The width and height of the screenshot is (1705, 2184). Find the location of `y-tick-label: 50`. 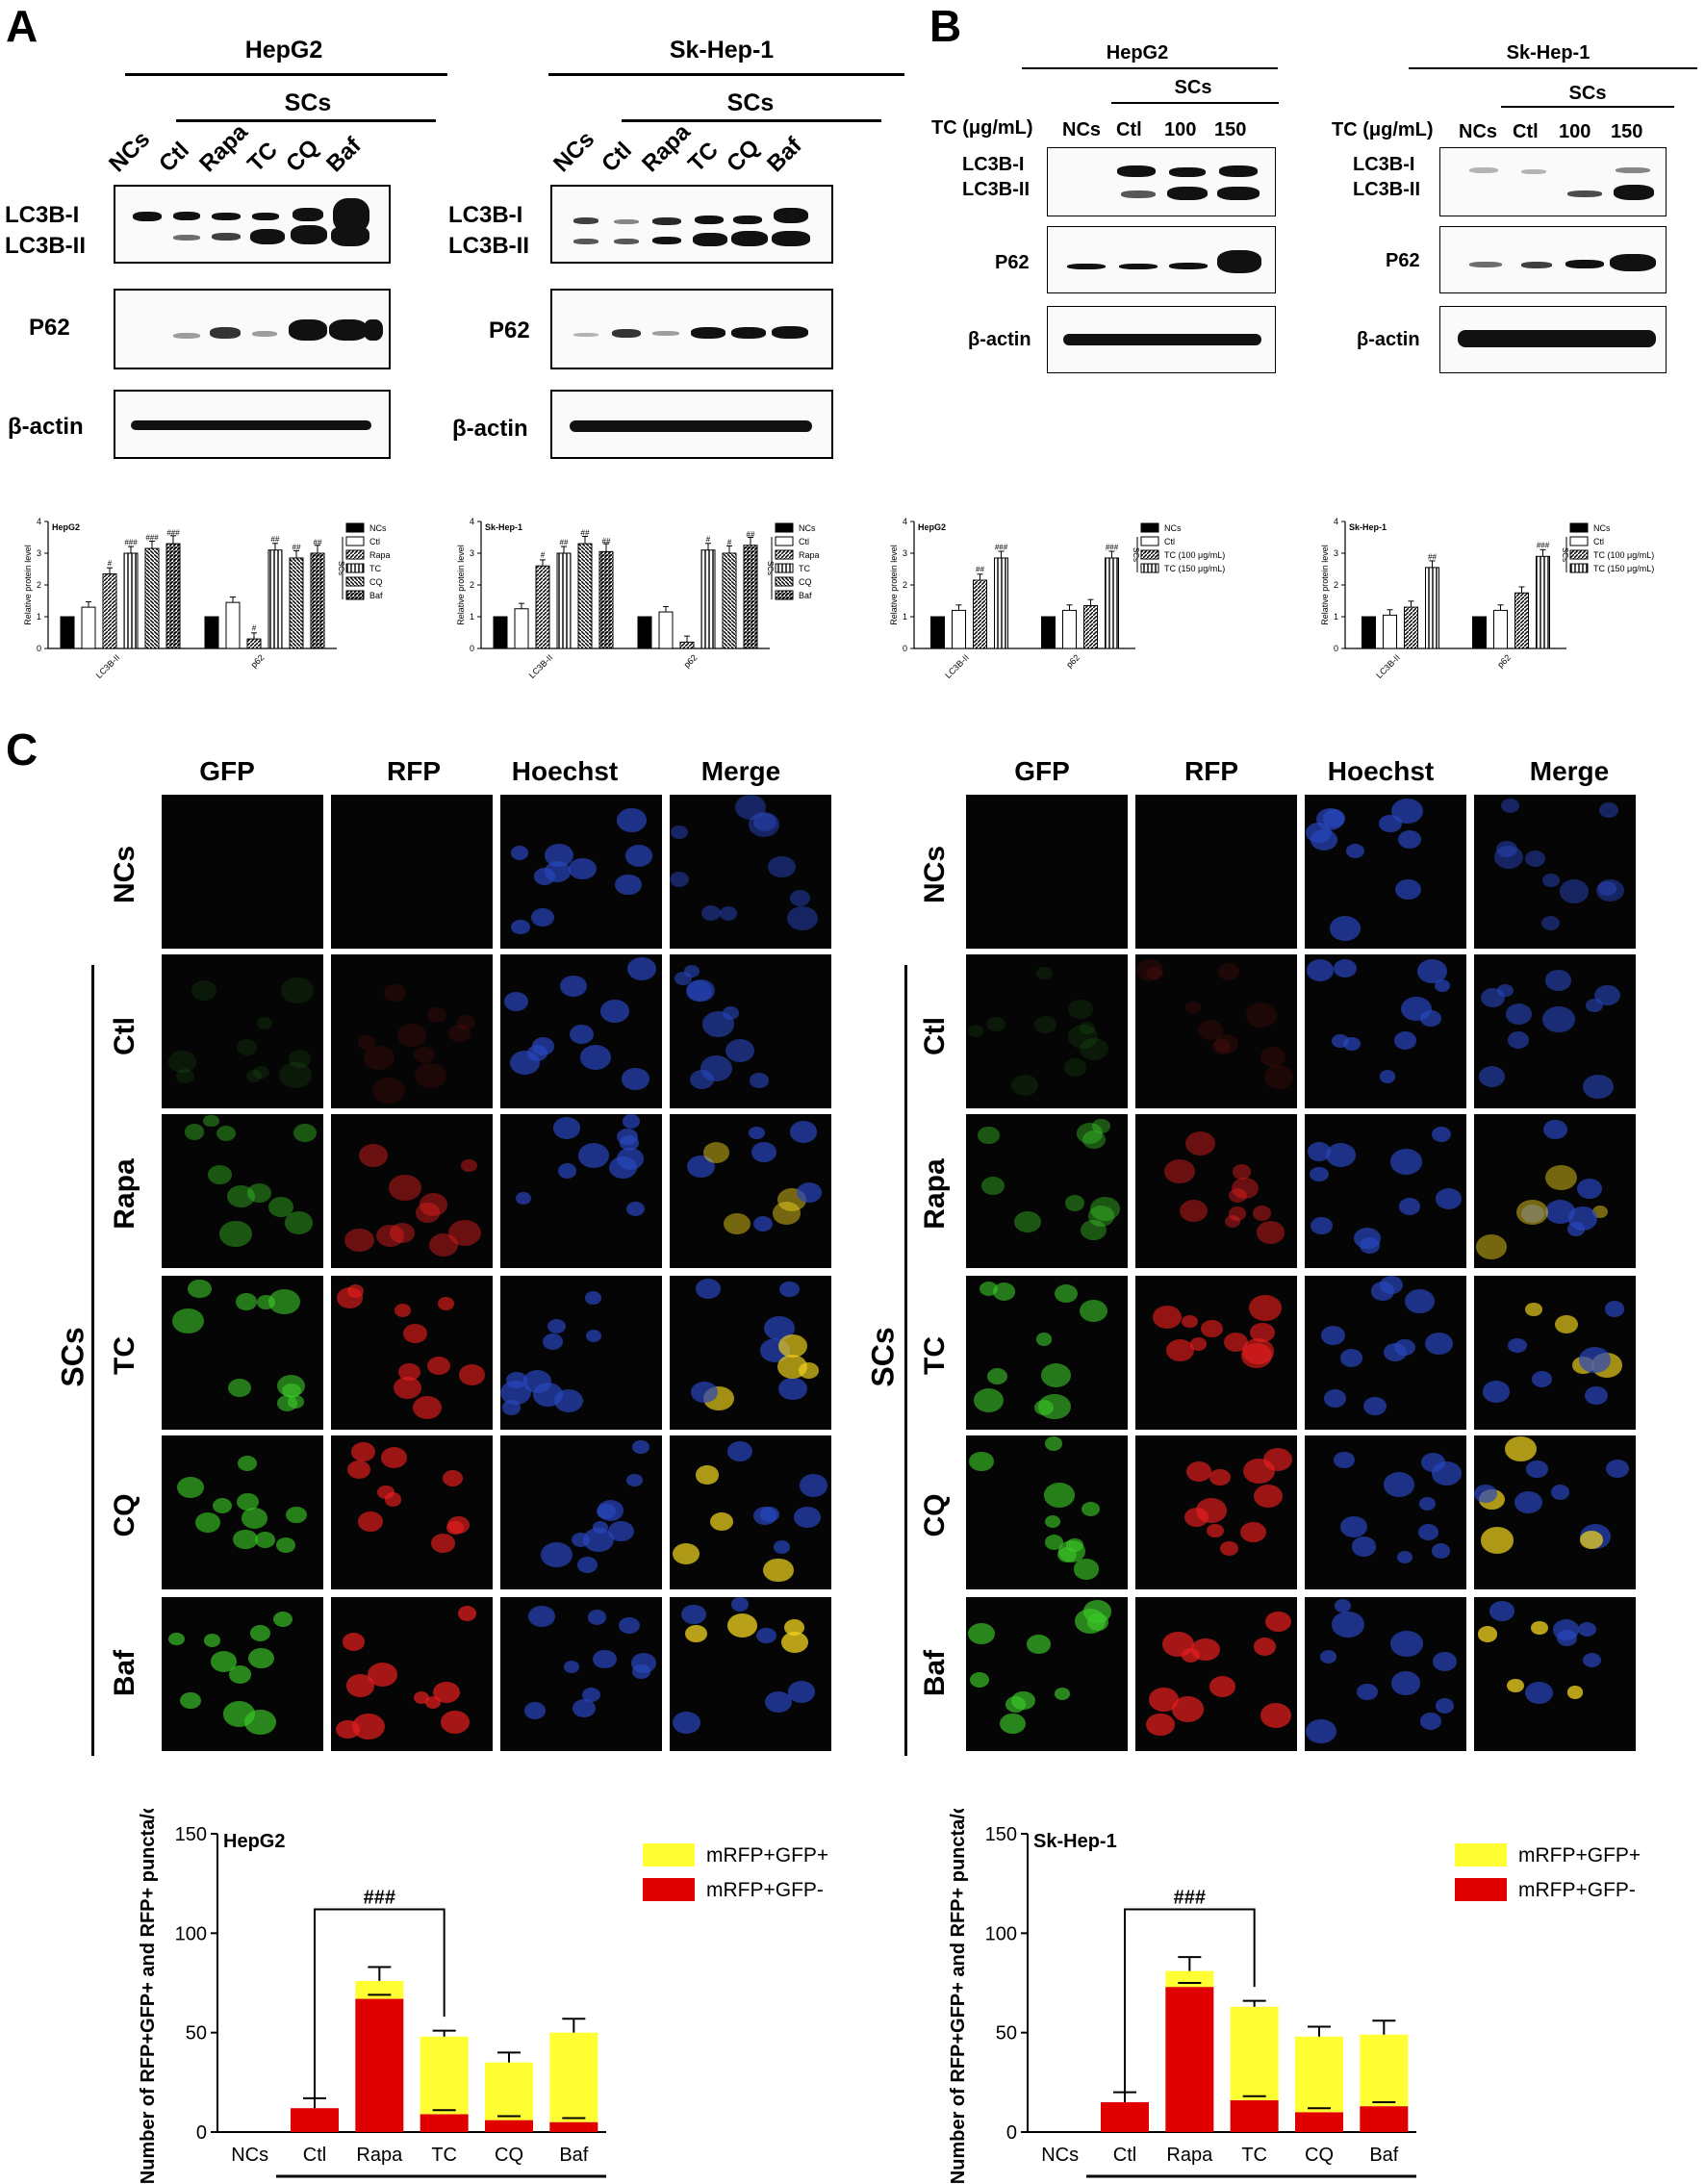

y-tick-label: 50 is located at coordinates (196, 2034).